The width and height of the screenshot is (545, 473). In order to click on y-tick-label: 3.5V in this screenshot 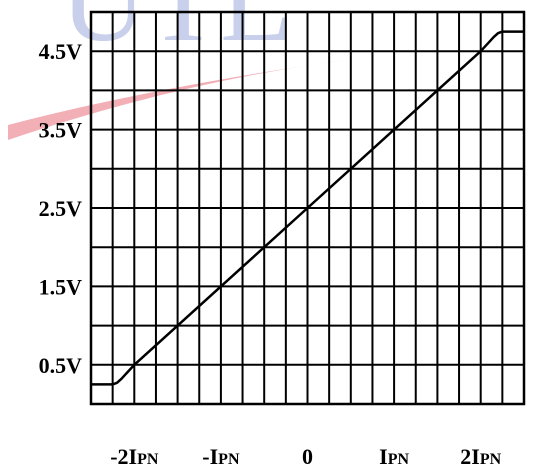, I will do `click(61, 130)`.